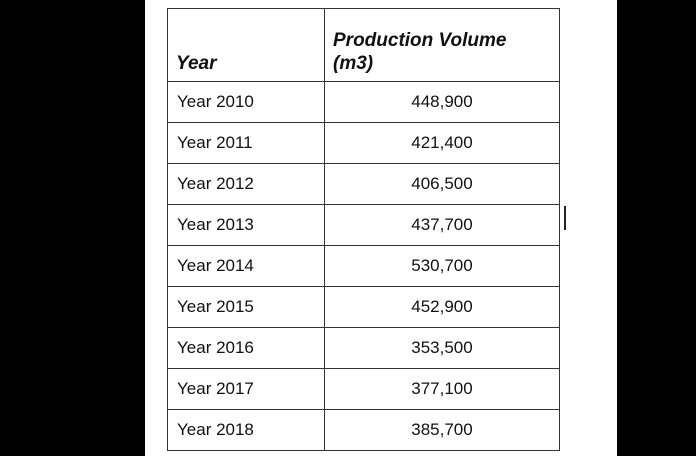 The image size is (696, 456). I want to click on table-row: Year 2015 452,900, so click(363, 307).